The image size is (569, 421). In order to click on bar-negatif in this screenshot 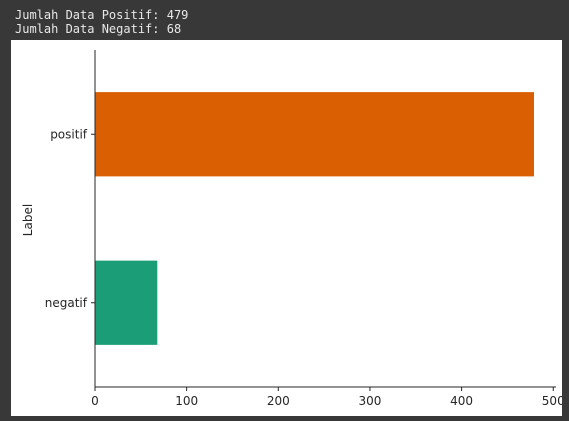, I will do `click(126, 302)`.